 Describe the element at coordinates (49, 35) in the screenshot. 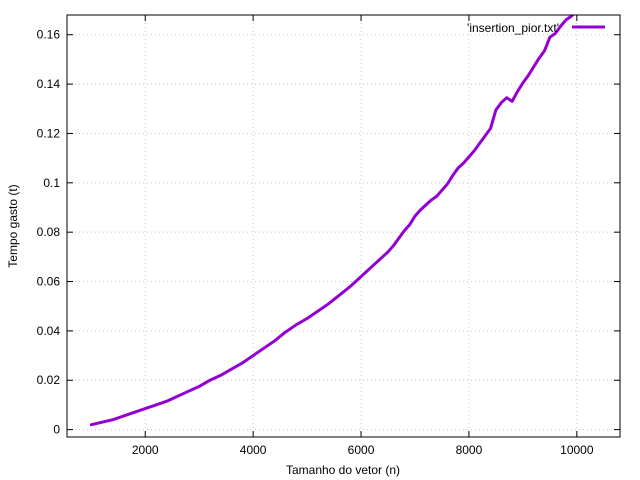

I see `y-tick-label: 0.16` at that location.